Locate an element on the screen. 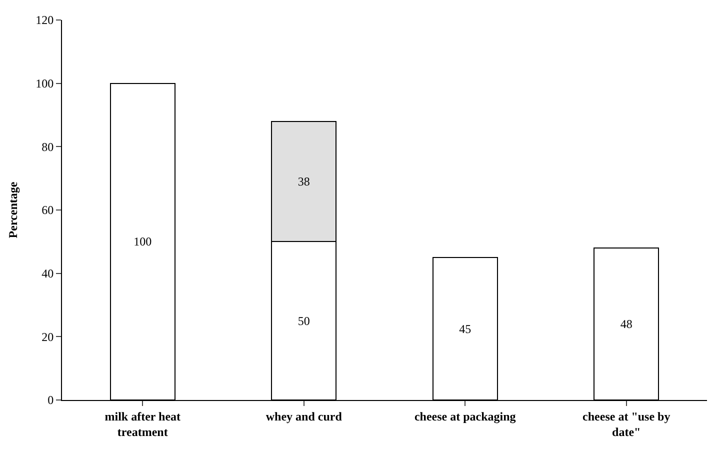 The height and width of the screenshot is (460, 717). data-label: 48 is located at coordinates (626, 324).